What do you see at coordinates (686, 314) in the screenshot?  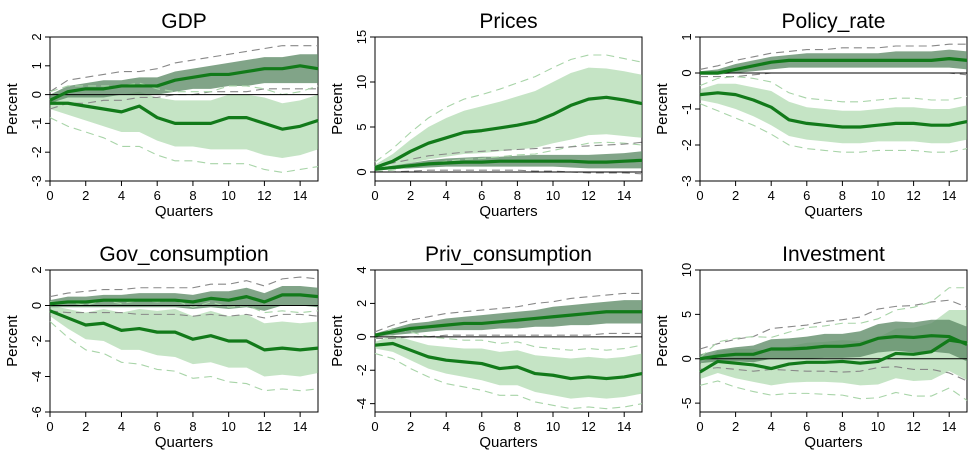 I see `y-tick-label: 5` at bounding box center [686, 314].